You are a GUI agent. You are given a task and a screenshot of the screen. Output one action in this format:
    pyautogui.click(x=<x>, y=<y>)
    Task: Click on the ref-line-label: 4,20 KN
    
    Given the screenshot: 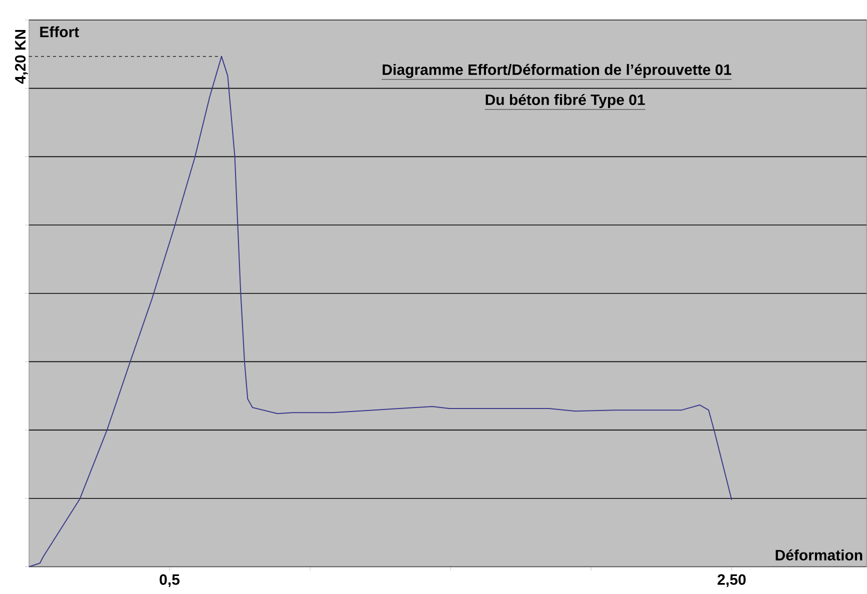 What is the action you would take?
    pyautogui.click(x=21, y=57)
    